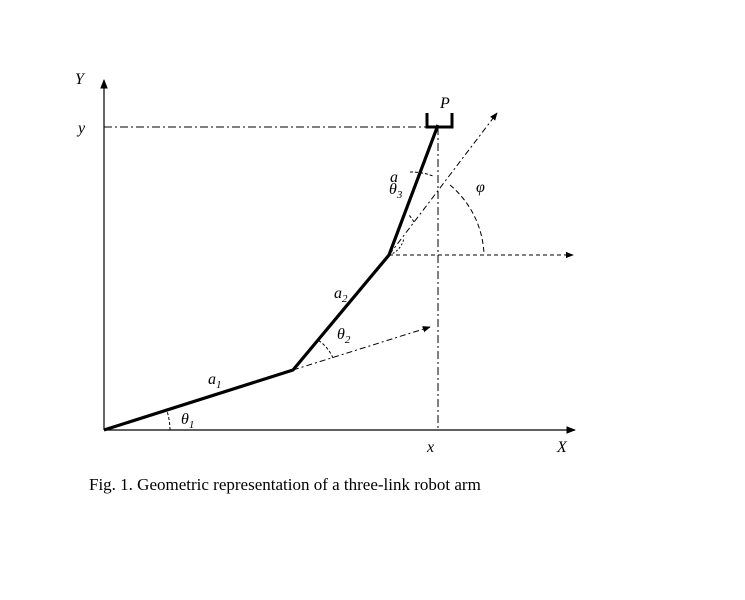  I want to click on angle-label: θ2, so click(344, 336).